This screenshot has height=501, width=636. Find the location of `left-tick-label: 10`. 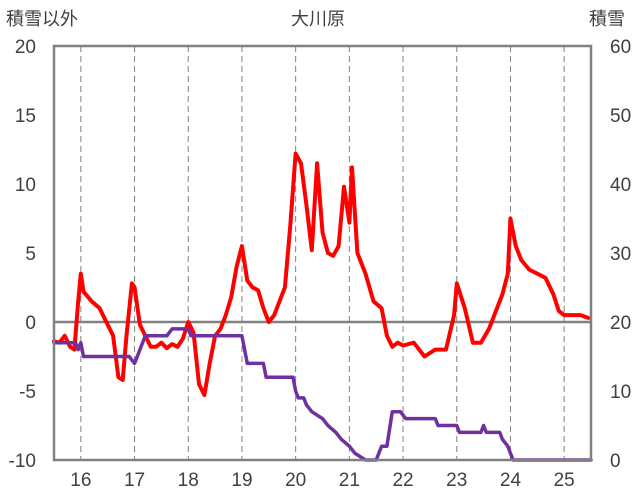

left-tick-label: 10 is located at coordinates (25, 185).